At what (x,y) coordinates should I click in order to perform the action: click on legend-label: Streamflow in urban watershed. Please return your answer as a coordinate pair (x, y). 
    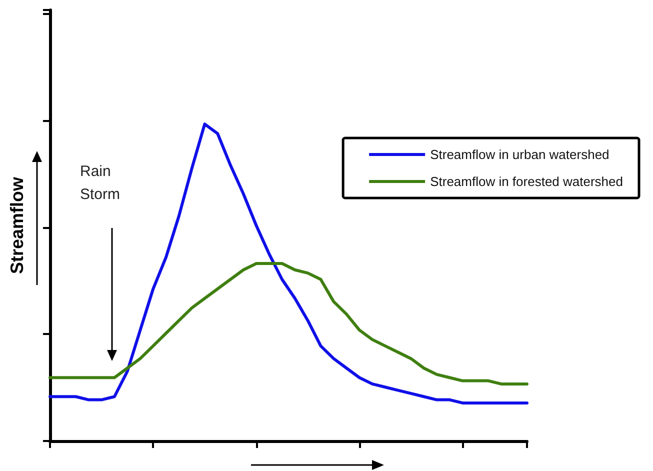
    Looking at the image, I should click on (520, 154).